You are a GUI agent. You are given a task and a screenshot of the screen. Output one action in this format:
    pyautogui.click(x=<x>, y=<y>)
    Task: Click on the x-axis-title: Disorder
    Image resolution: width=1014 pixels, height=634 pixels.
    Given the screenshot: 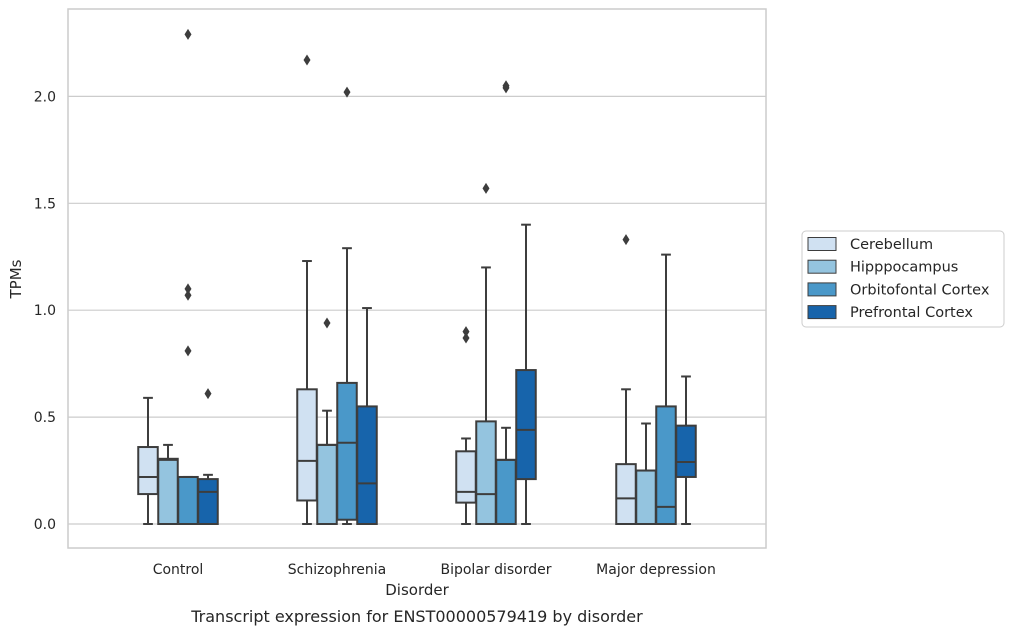 What is the action you would take?
    pyautogui.click(x=417, y=590)
    